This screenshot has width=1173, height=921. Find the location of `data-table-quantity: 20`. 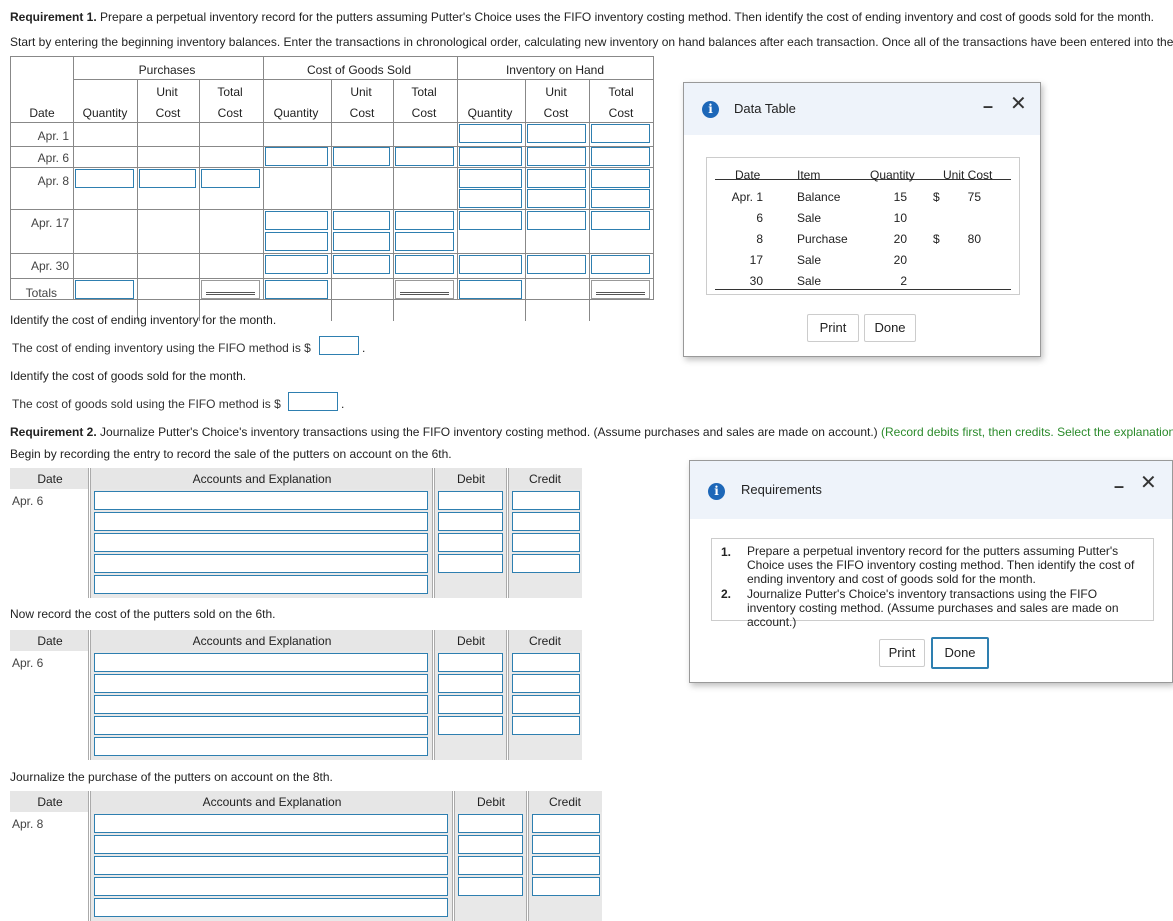

data-table-quantity: 20 is located at coordinates (900, 260).